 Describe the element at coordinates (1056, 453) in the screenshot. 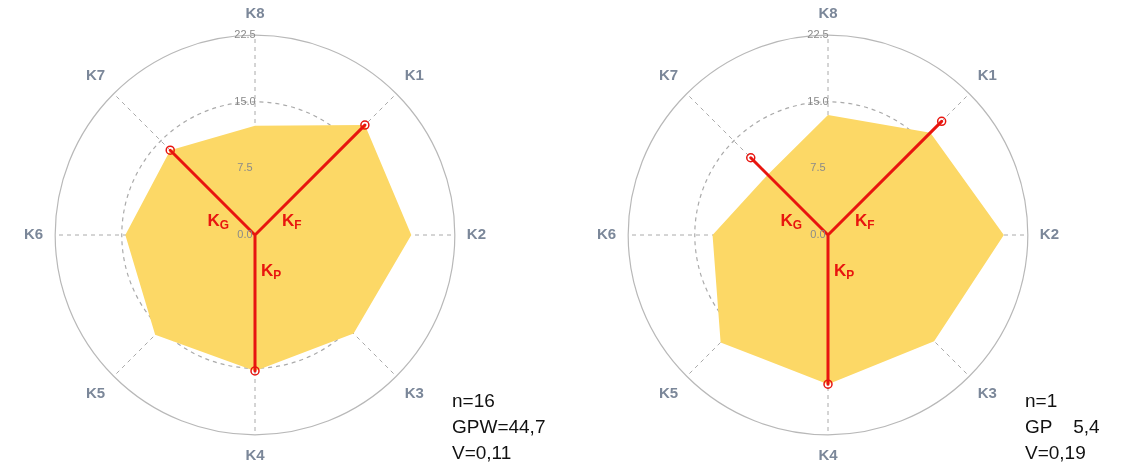

I see `text: V=0,19` at that location.